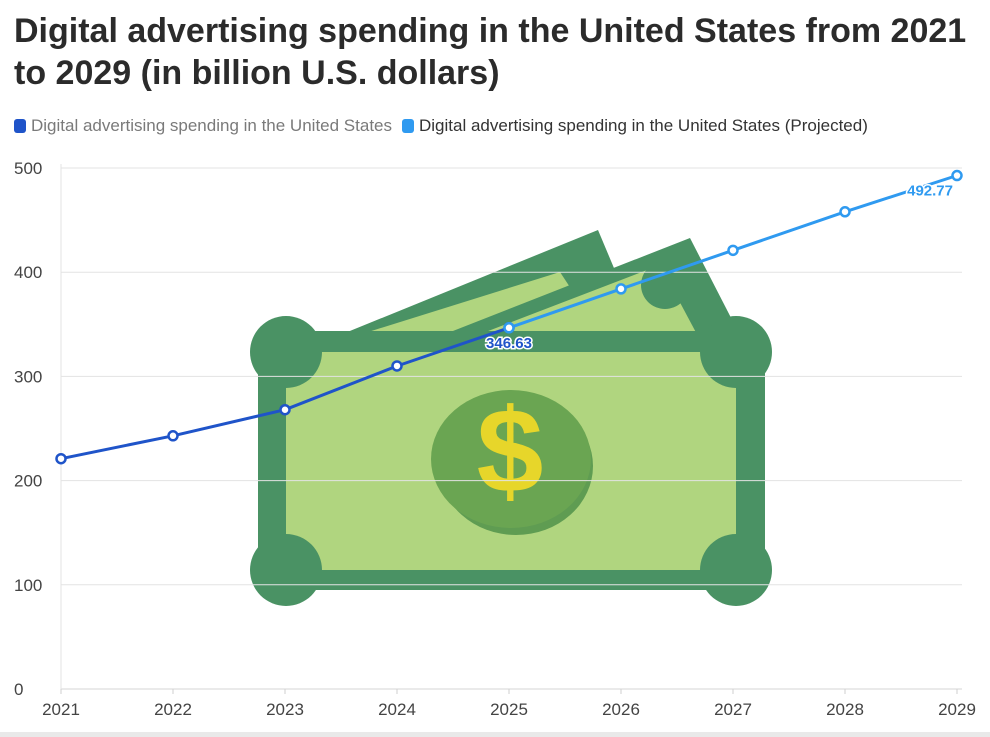 This screenshot has height=737, width=990. I want to click on y-tick-label: 0, so click(18, 689).